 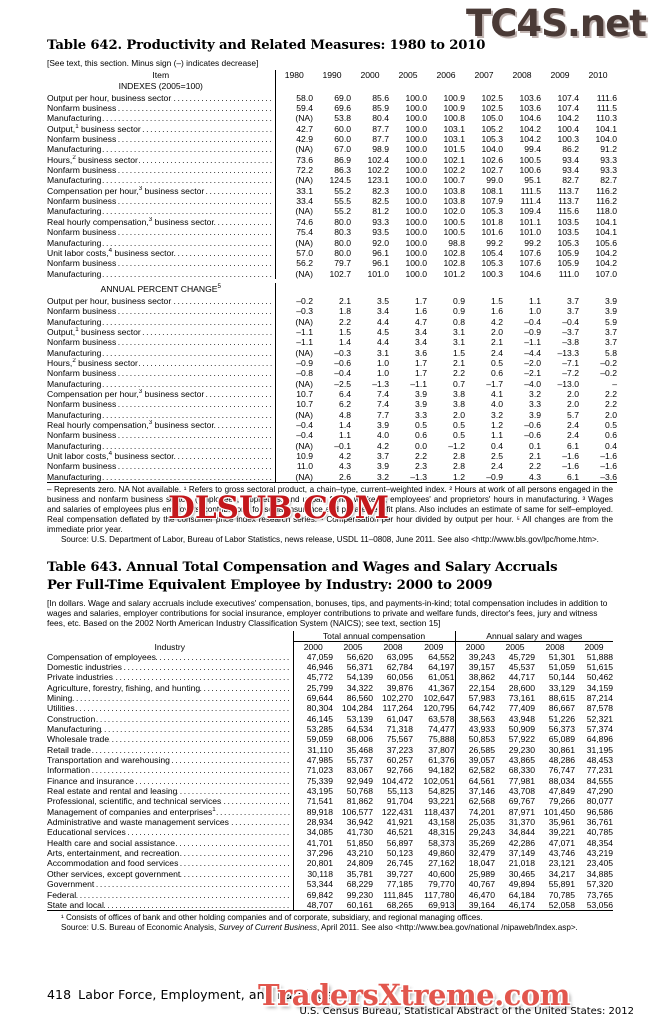 What do you see at coordinates (530, 221) in the screenshot?
I see `data-cell: 101.1` at bounding box center [530, 221].